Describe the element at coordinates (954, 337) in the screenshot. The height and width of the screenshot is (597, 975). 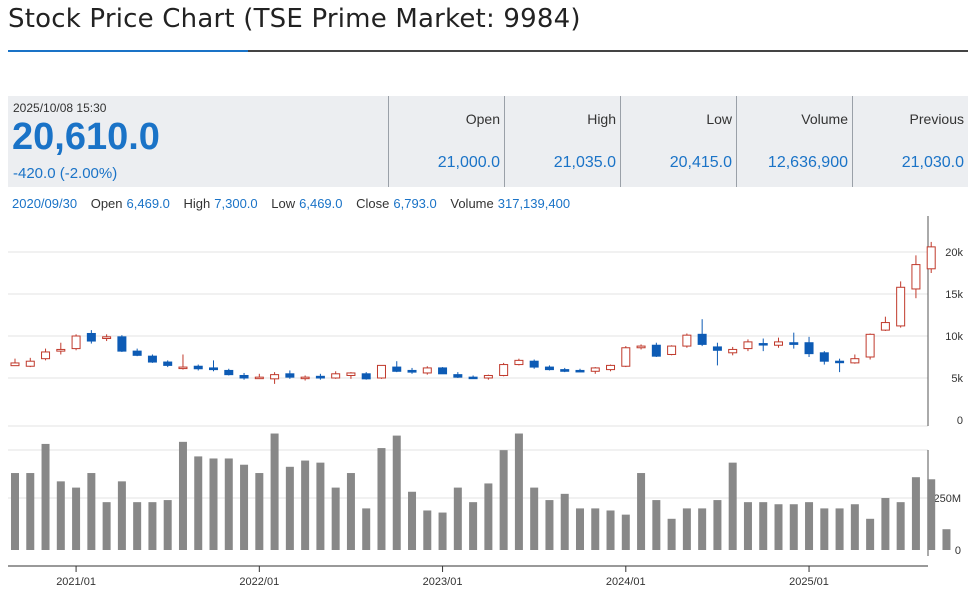
I see `price-tick-label: 10k` at that location.